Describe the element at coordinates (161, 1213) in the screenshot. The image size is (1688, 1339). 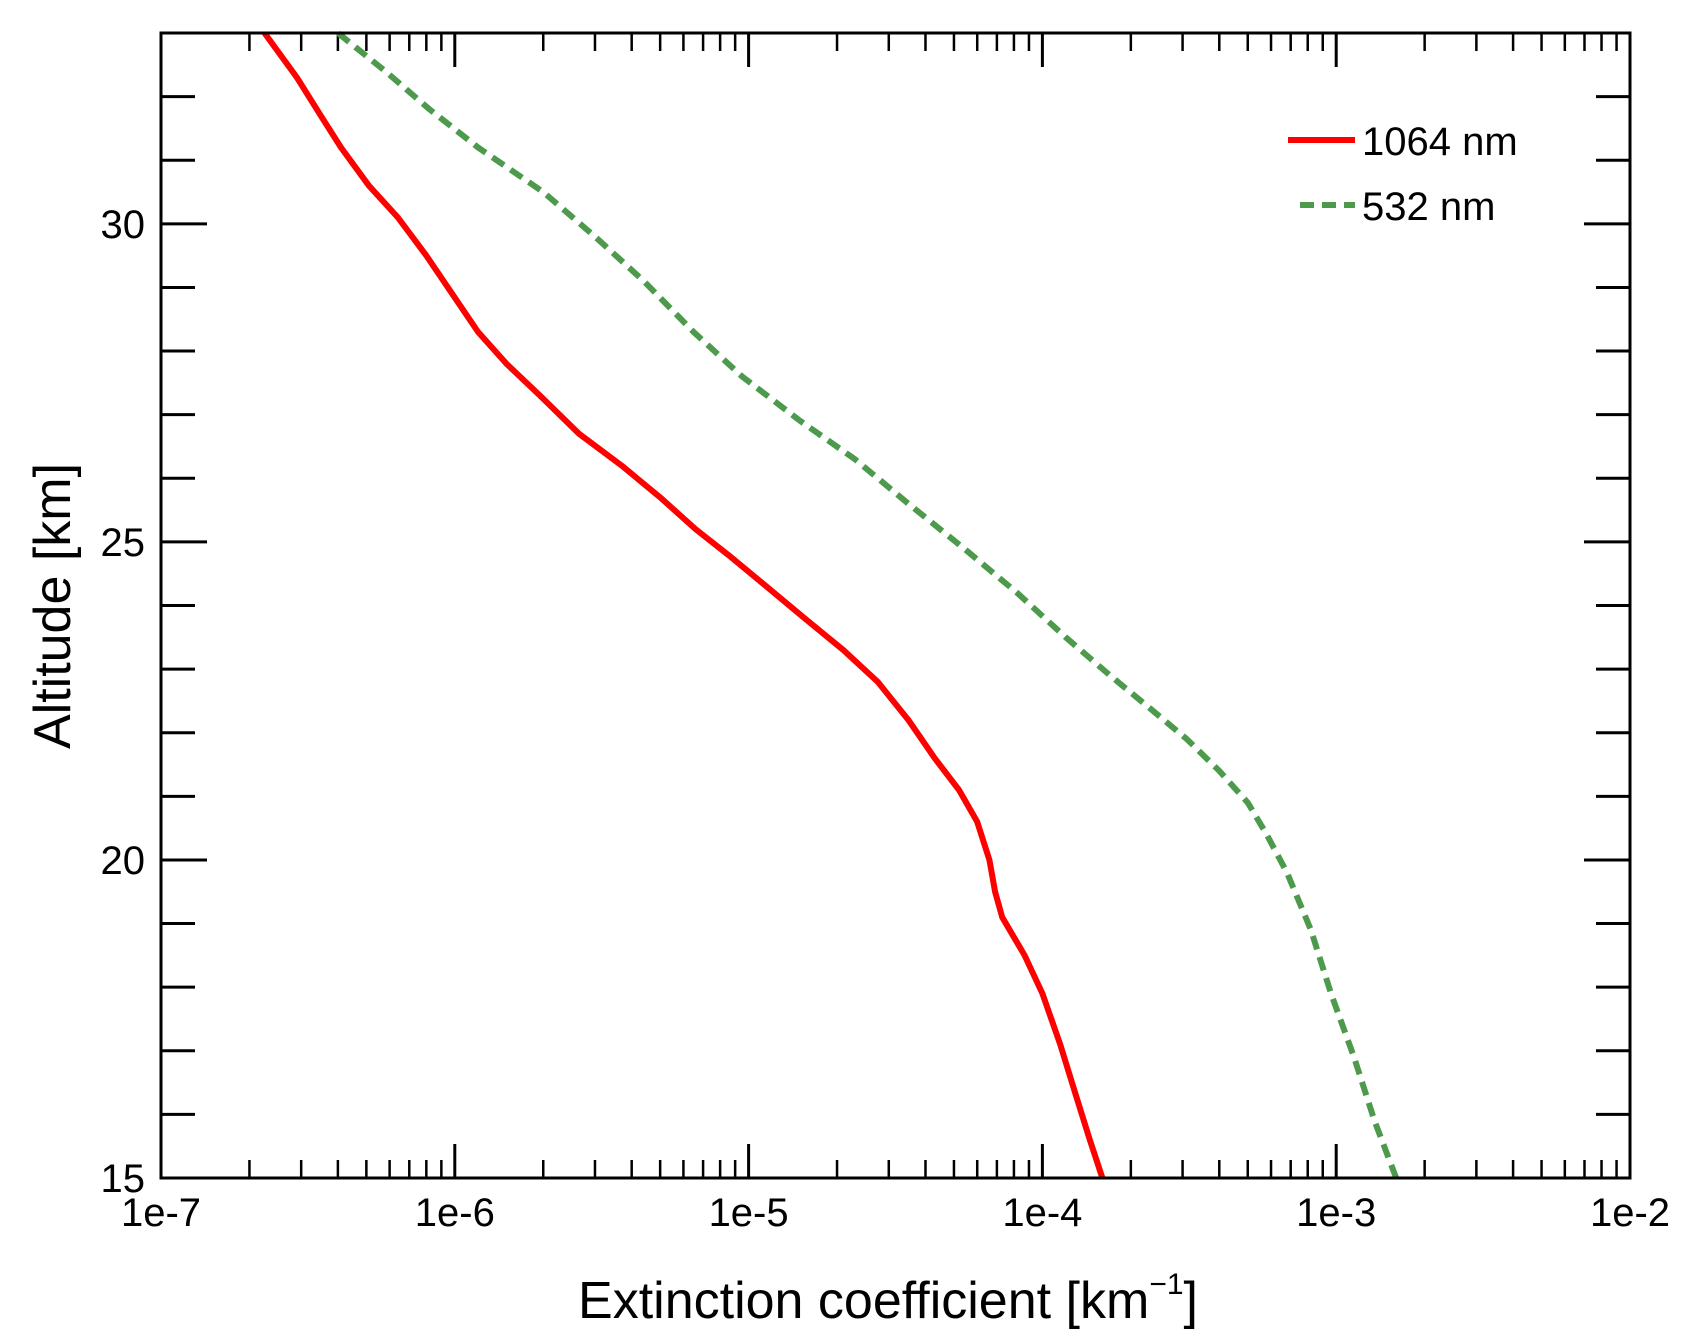
I see `x-tick-label: 1e-7` at that location.